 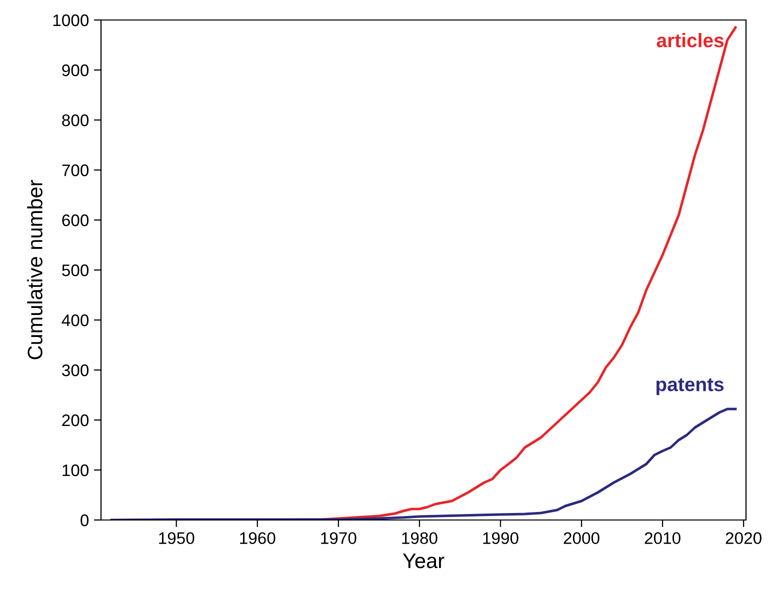 I want to click on x-tick-label: 1990, so click(x=500, y=538).